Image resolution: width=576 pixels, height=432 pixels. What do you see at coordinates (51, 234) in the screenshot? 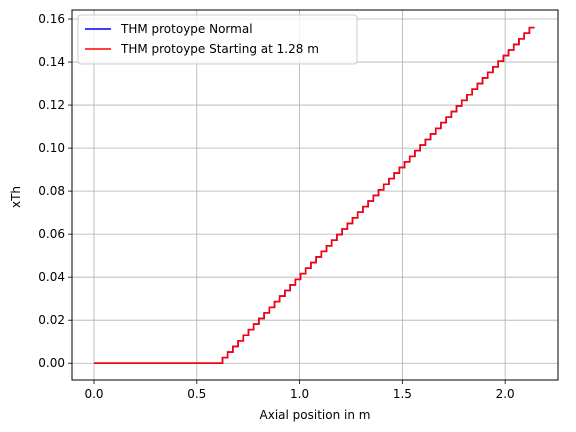
I see `y-tick-label: 0.06` at bounding box center [51, 234].